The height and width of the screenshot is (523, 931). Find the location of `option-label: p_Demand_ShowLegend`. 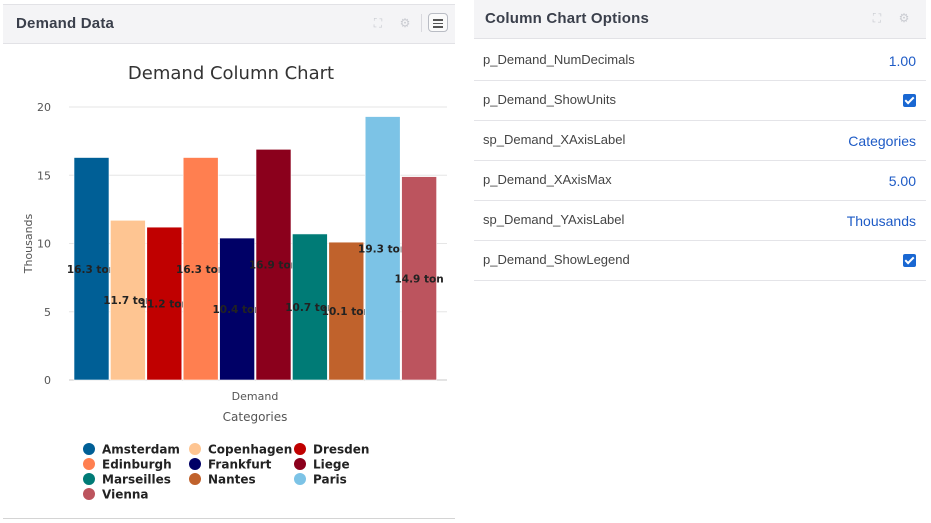

option-label: p_Demand_ShowLegend is located at coordinates (556, 259).